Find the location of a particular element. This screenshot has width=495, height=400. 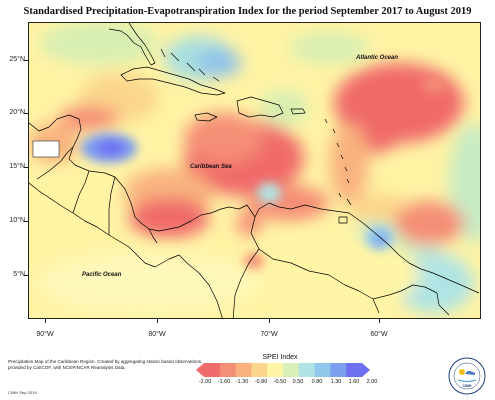

x-axis-label: 60°W is located at coordinates (379, 334).